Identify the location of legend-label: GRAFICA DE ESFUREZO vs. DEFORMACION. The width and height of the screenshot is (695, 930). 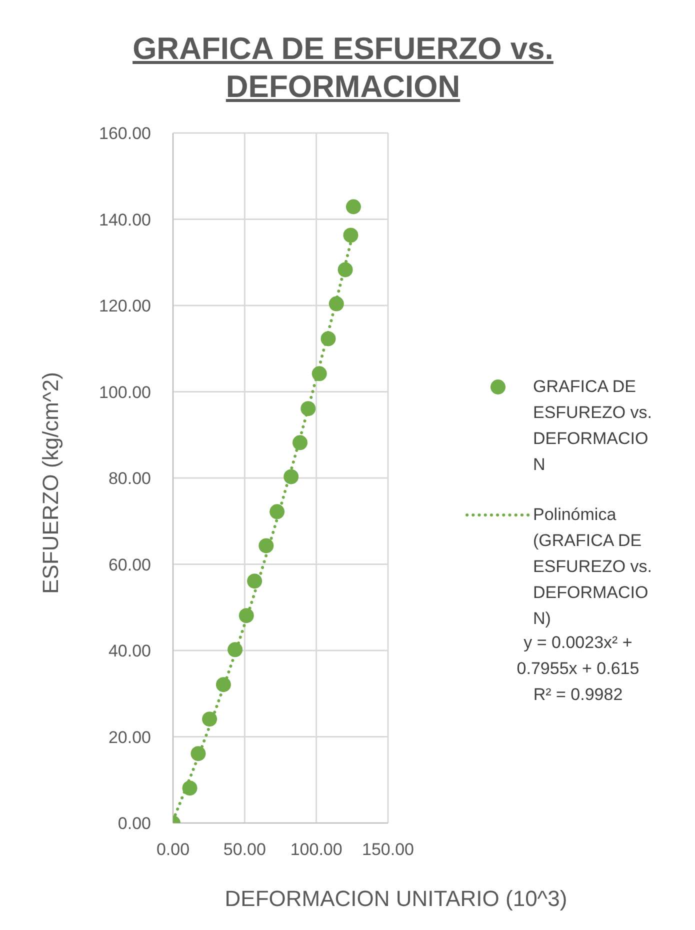
(593, 426).